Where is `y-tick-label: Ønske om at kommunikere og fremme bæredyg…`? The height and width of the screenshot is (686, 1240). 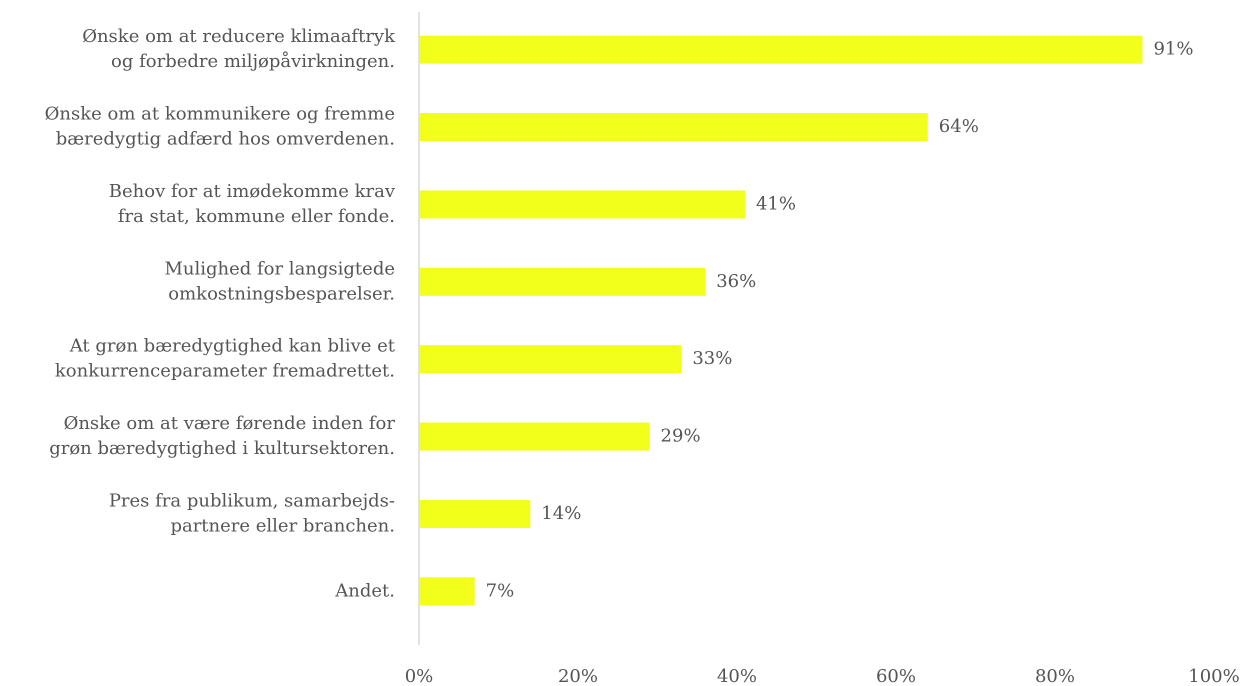 y-tick-label: Ønske om at kommunikere og fremme bæredyg… is located at coordinates (220, 127).